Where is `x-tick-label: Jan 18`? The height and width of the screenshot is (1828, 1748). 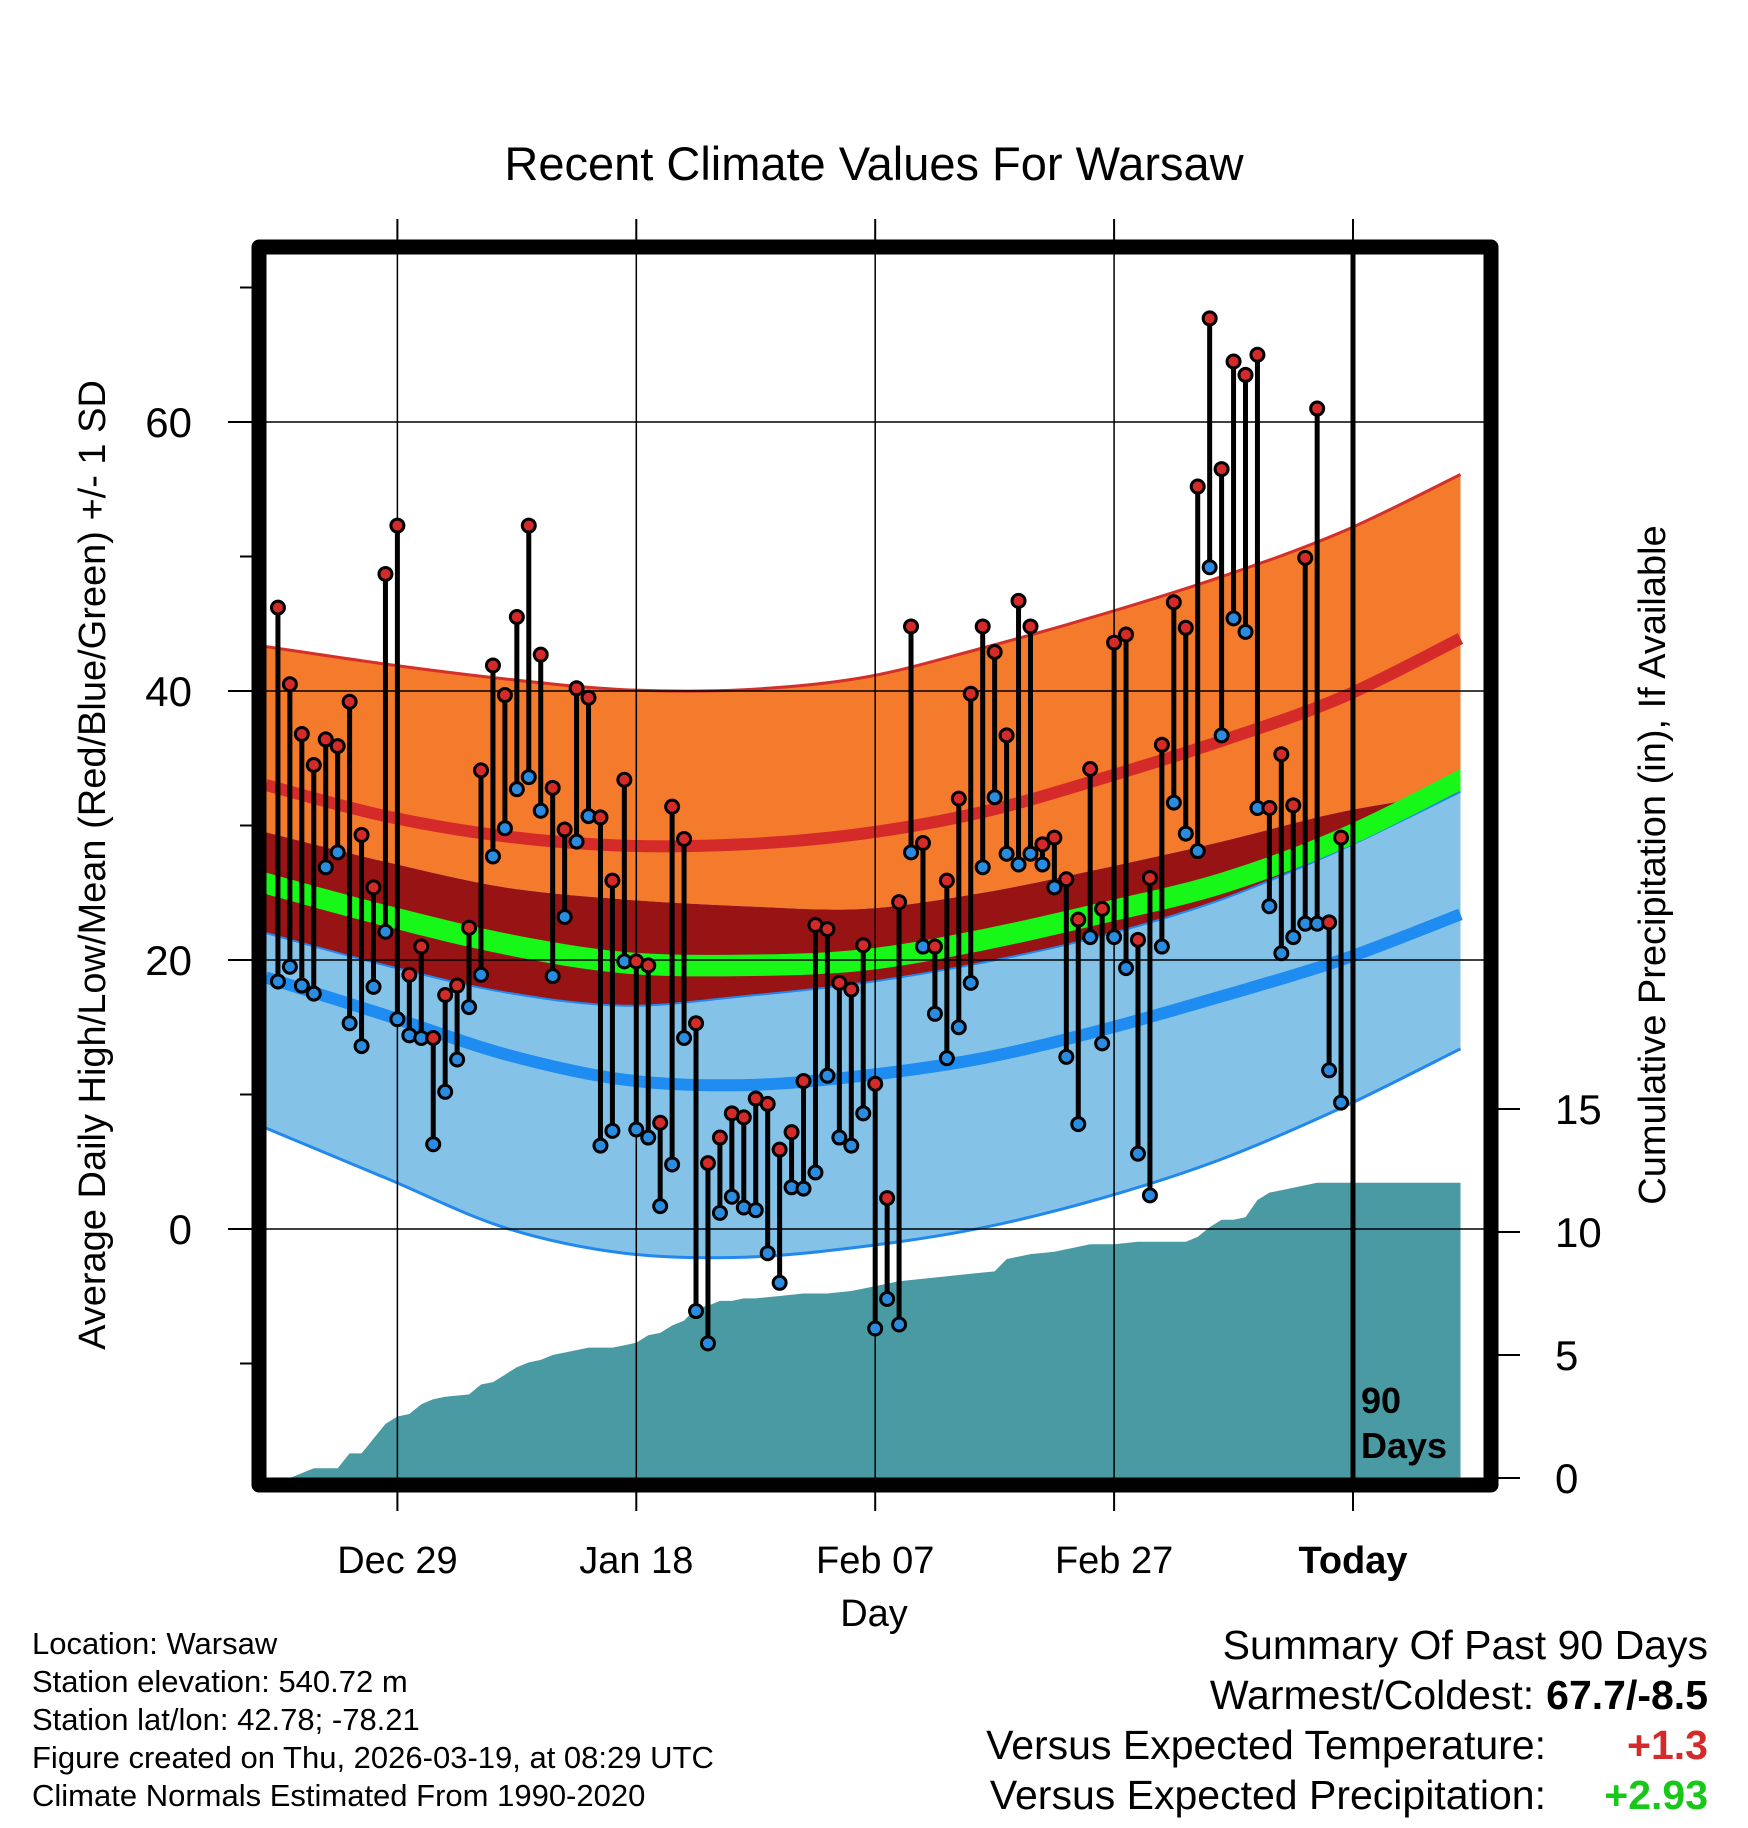
x-tick-label: Jan 18 is located at coordinates (636, 1561).